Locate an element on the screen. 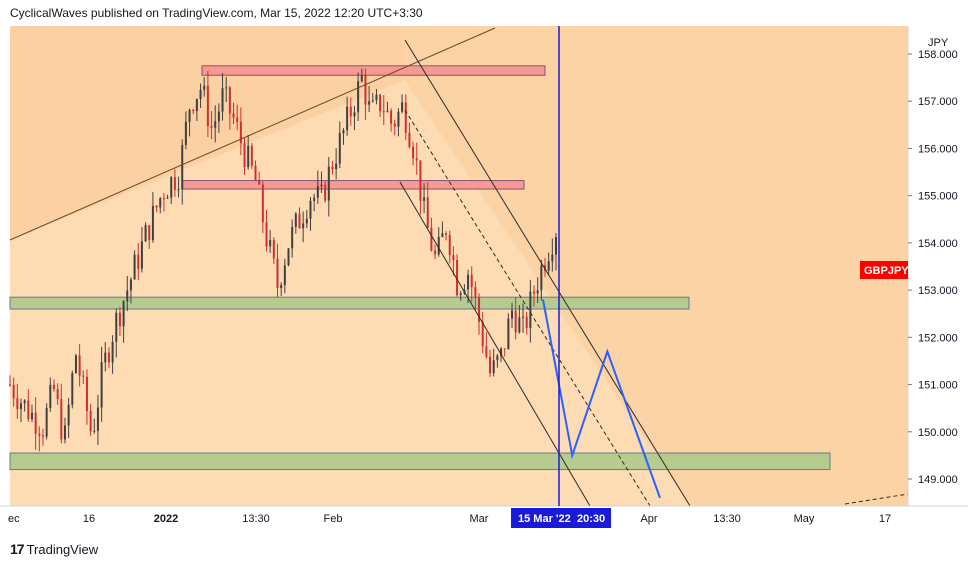  cursor-time-badge is located at coordinates (561, 518).